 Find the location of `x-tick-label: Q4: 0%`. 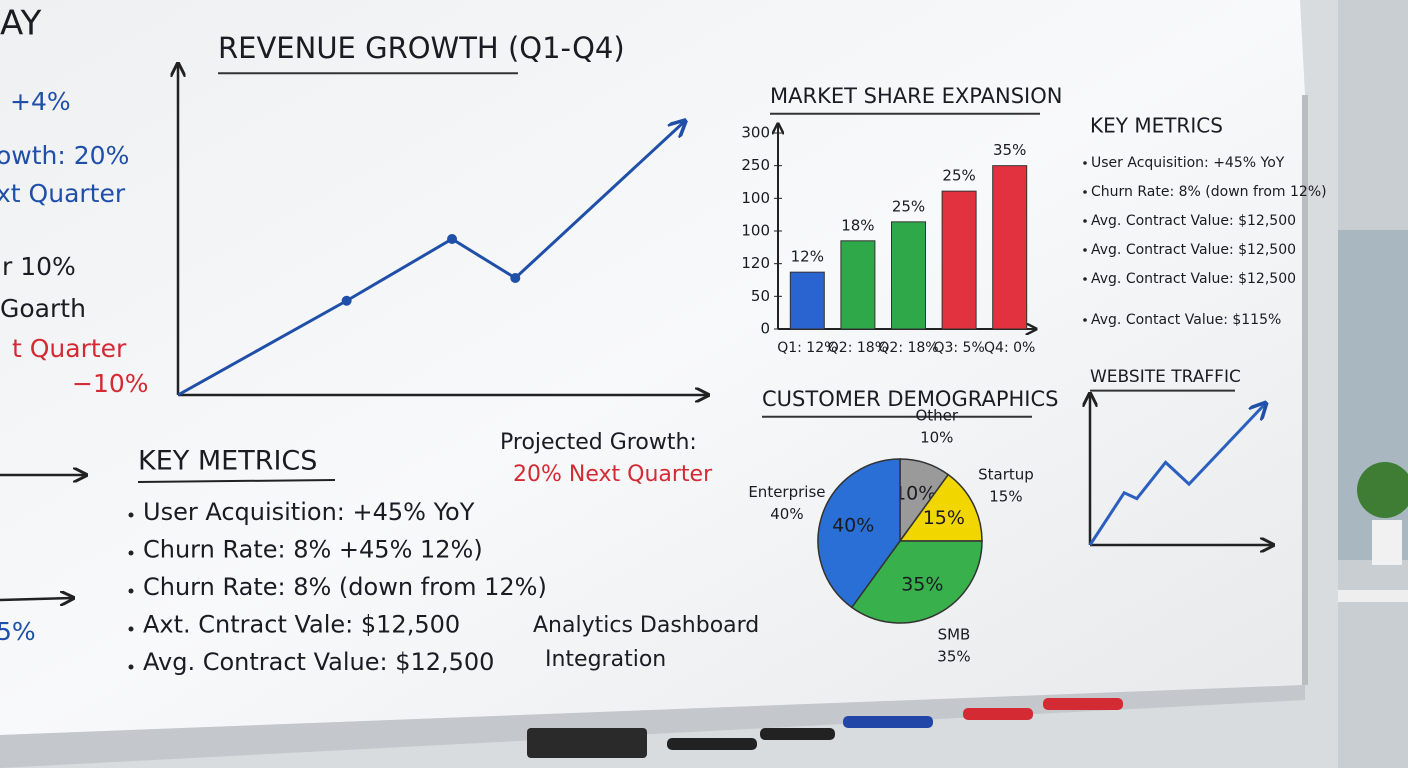

x-tick-label: Q4: 0% is located at coordinates (1009, 348).